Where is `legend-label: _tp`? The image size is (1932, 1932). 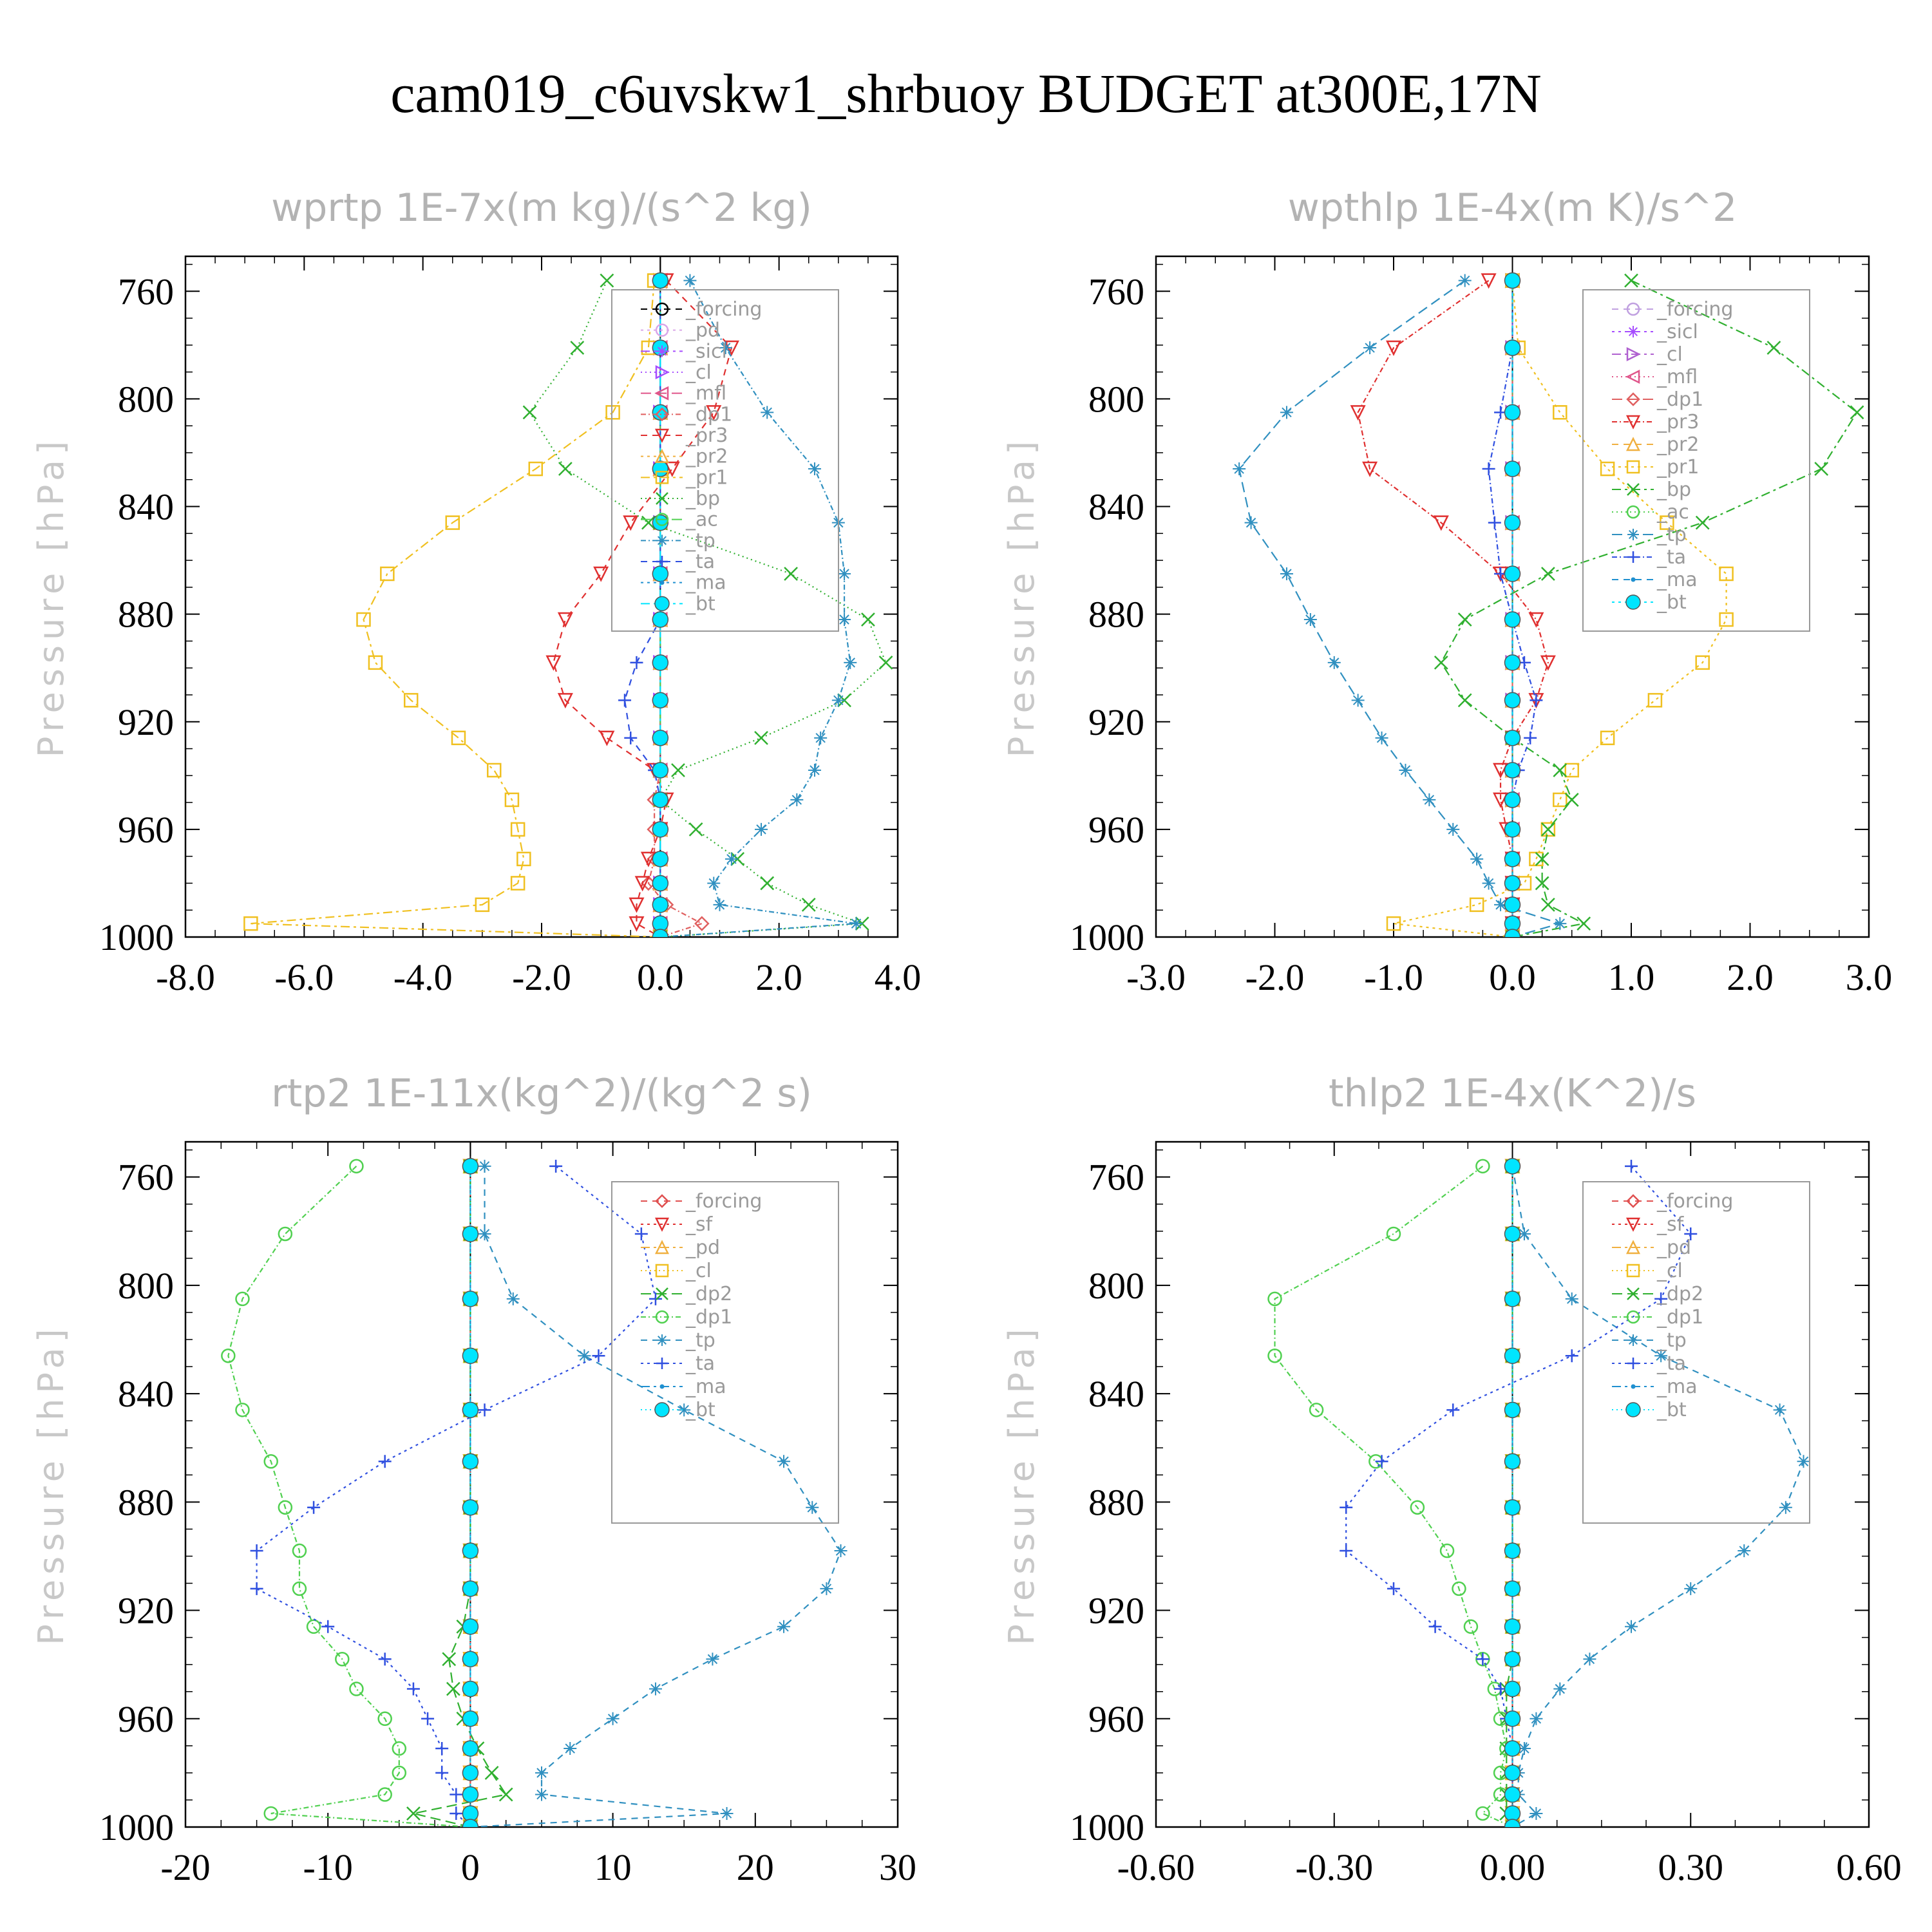 legend-label: _tp is located at coordinates (700, 1341).